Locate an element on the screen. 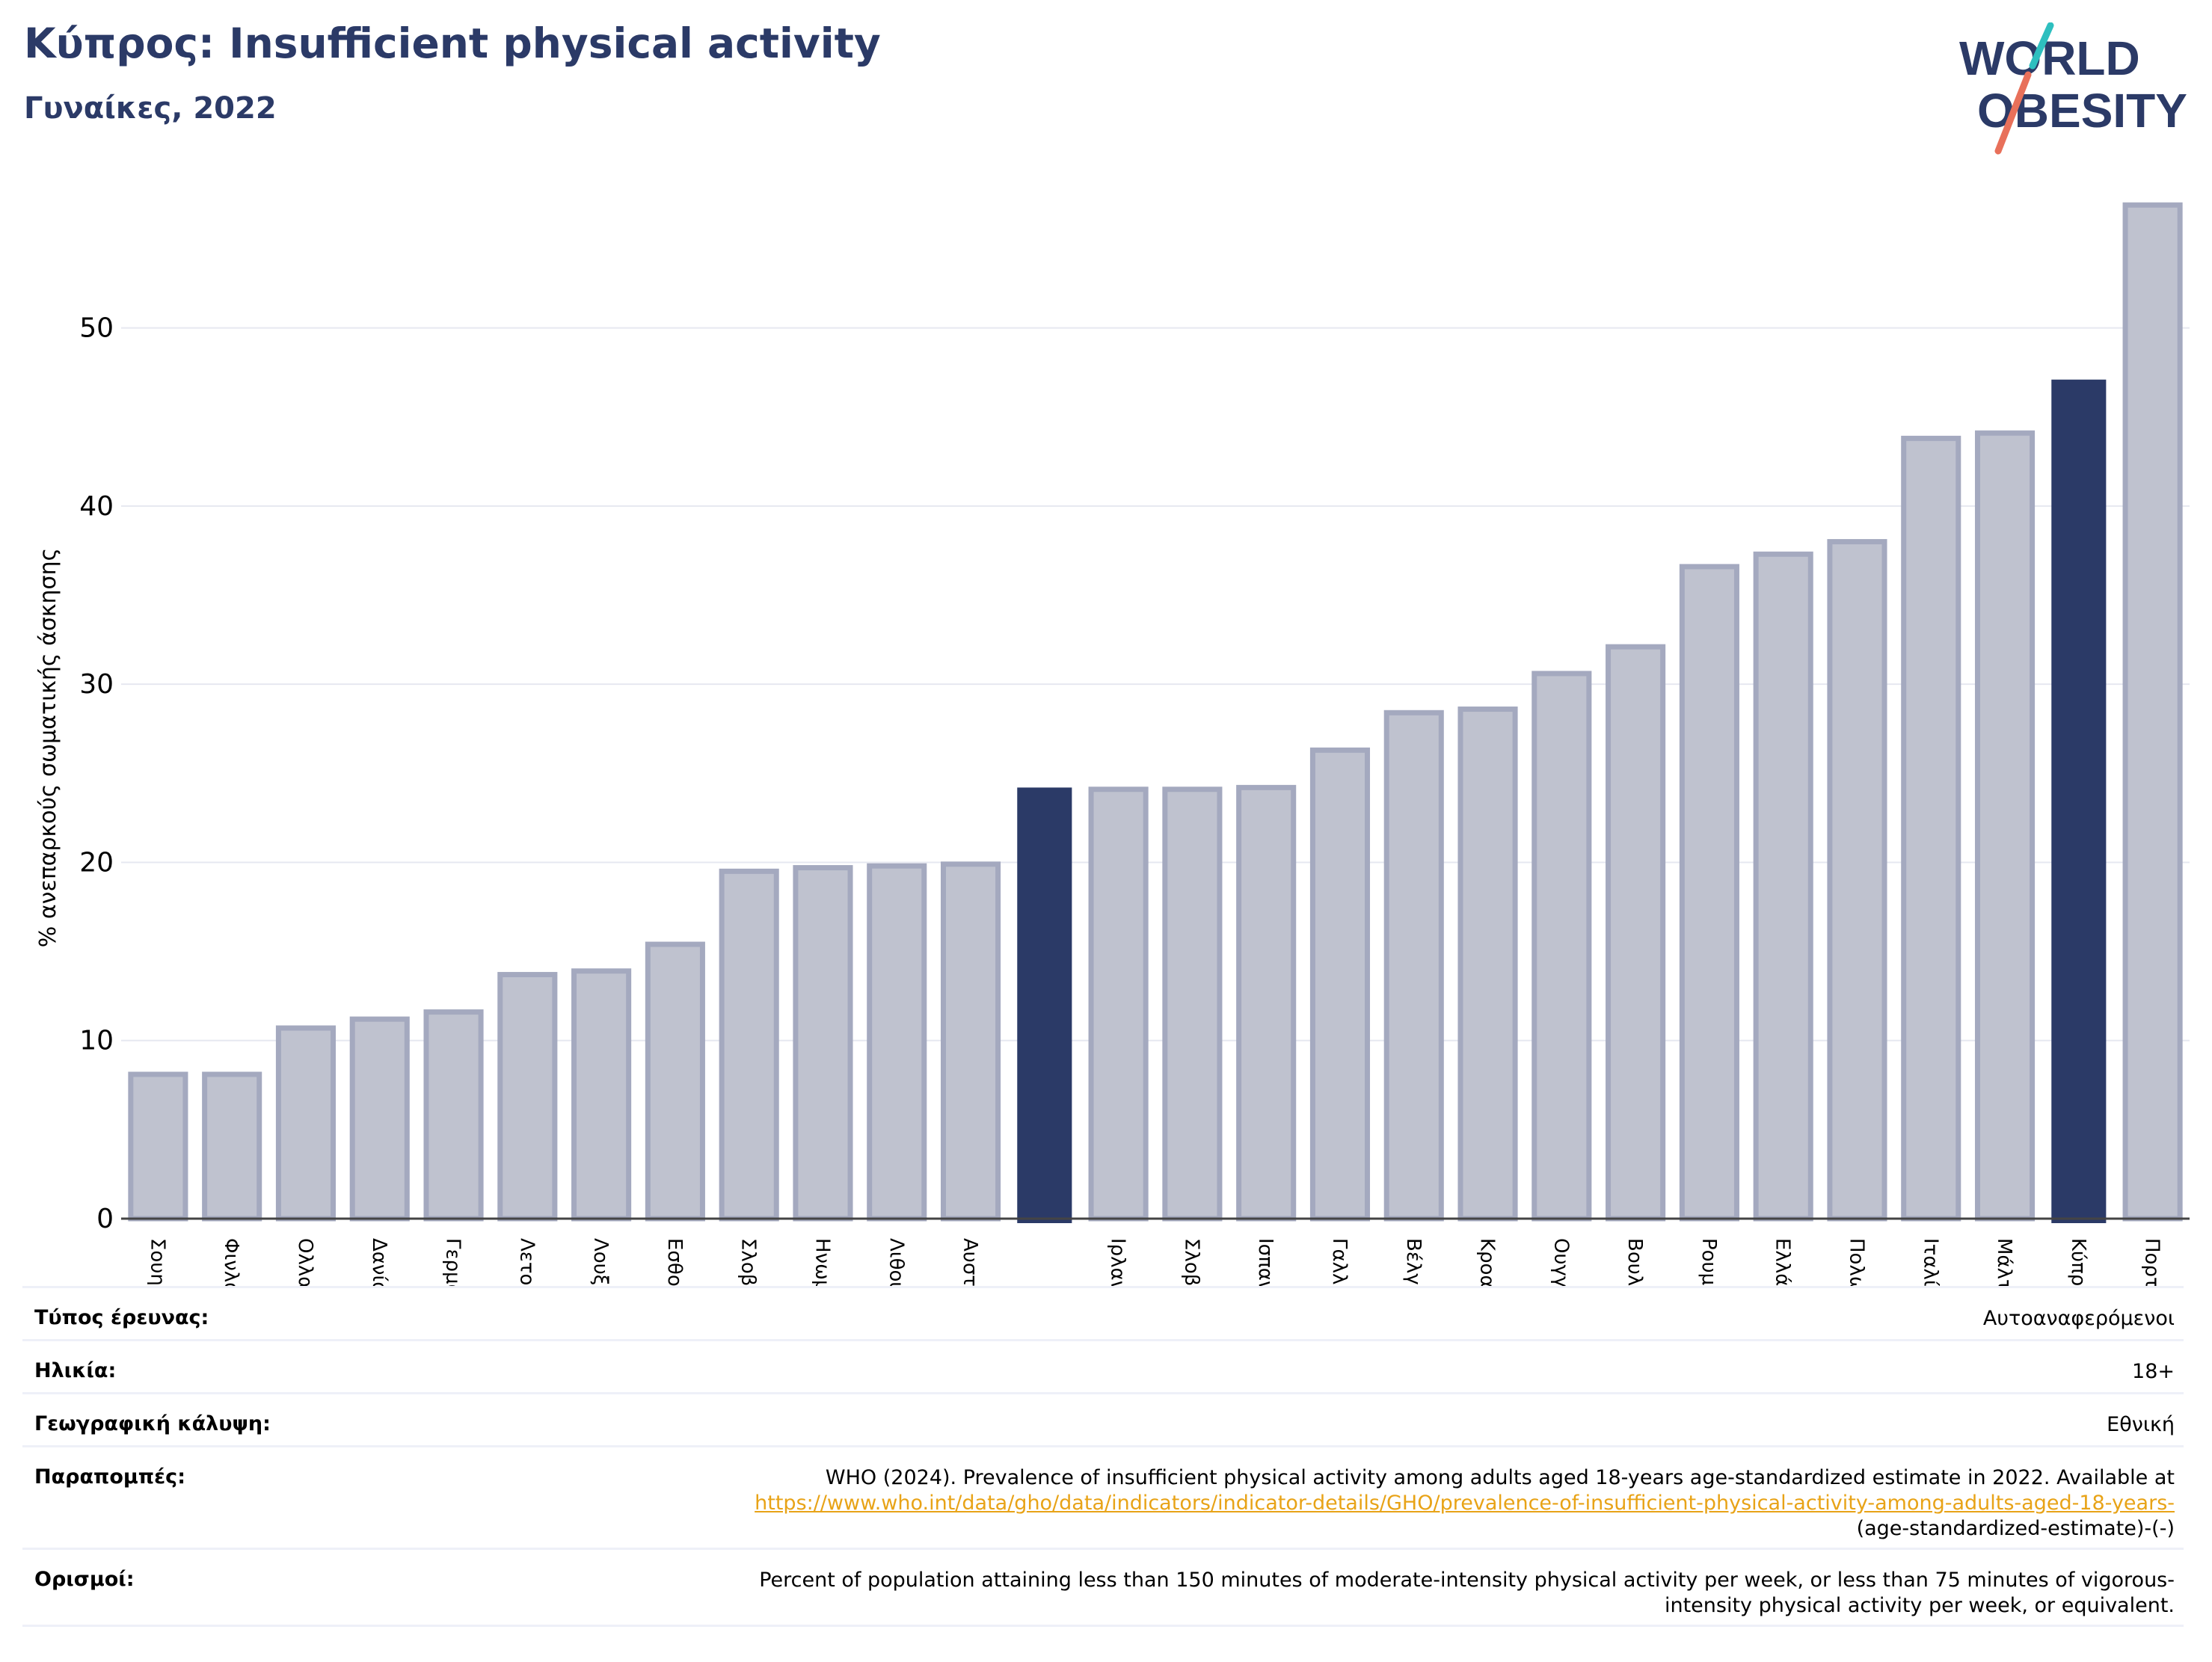  y-tick-label: 0 is located at coordinates (105, 1219).